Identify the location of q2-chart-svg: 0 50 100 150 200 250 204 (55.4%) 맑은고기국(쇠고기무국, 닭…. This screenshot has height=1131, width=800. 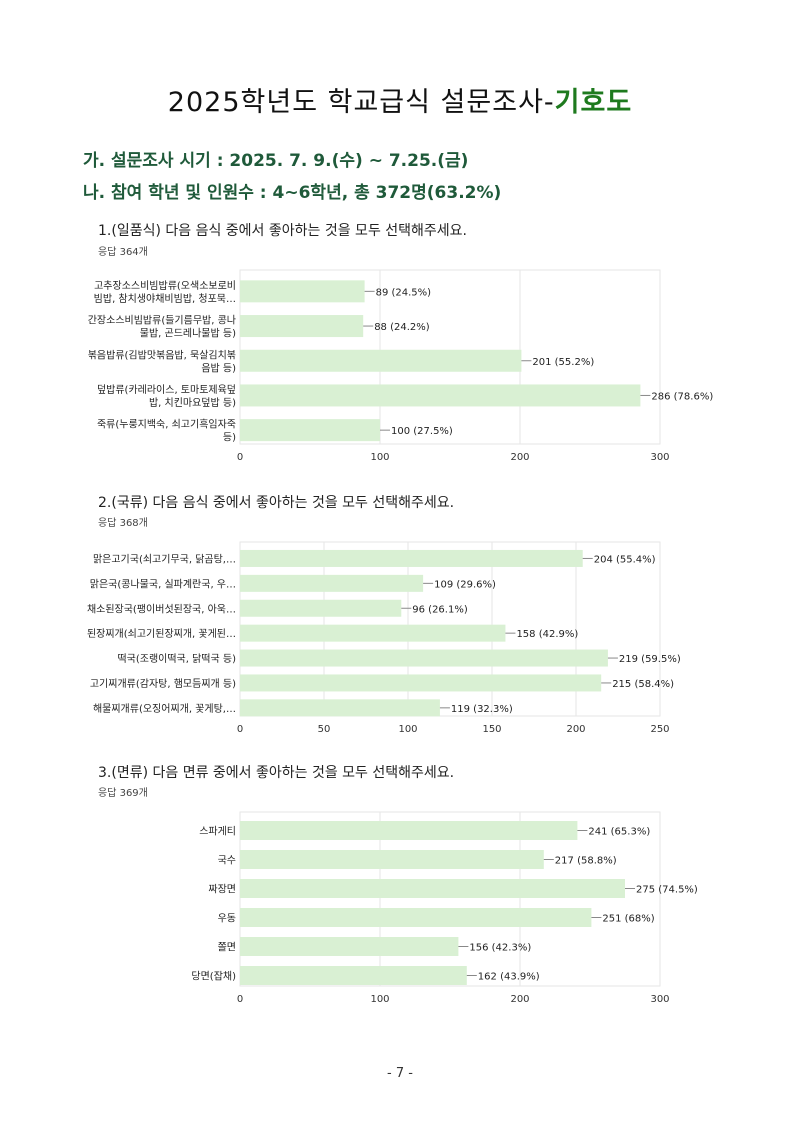
(384, 638).